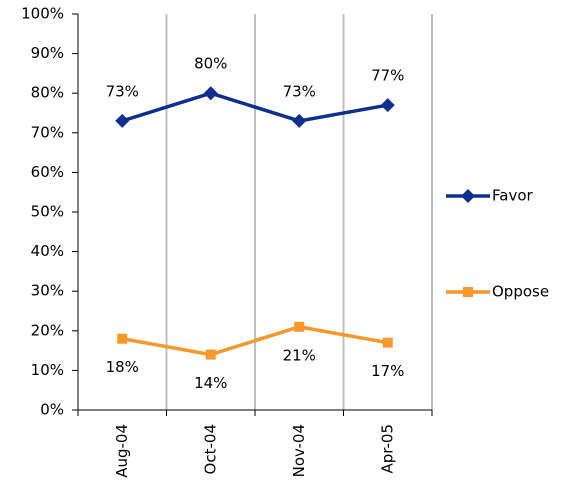  I want to click on data-label: 18%, so click(122, 367).